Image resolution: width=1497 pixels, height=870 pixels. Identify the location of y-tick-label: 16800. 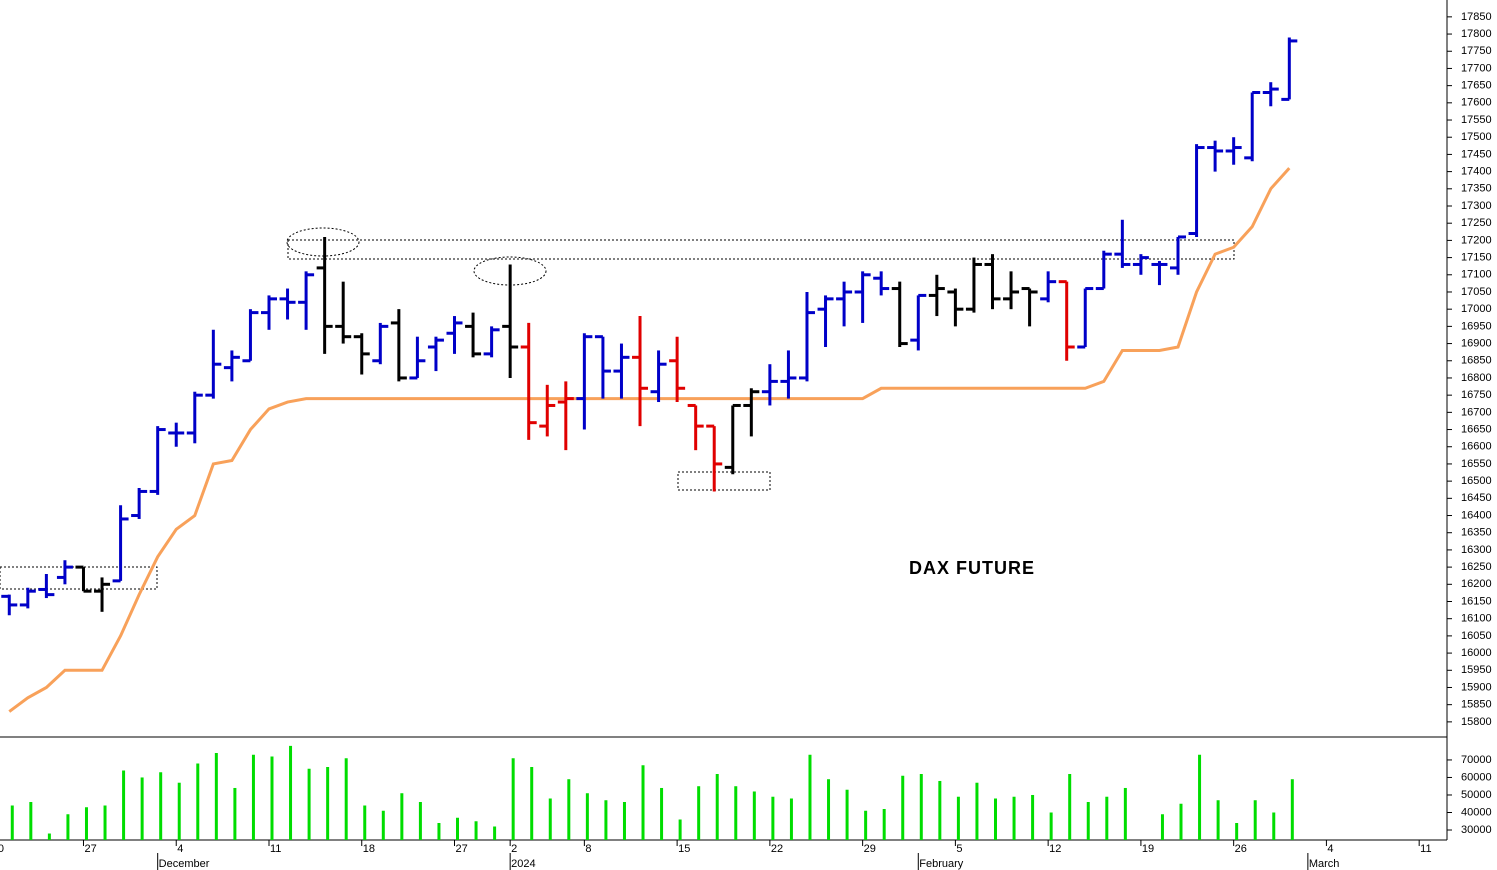
(1476, 378).